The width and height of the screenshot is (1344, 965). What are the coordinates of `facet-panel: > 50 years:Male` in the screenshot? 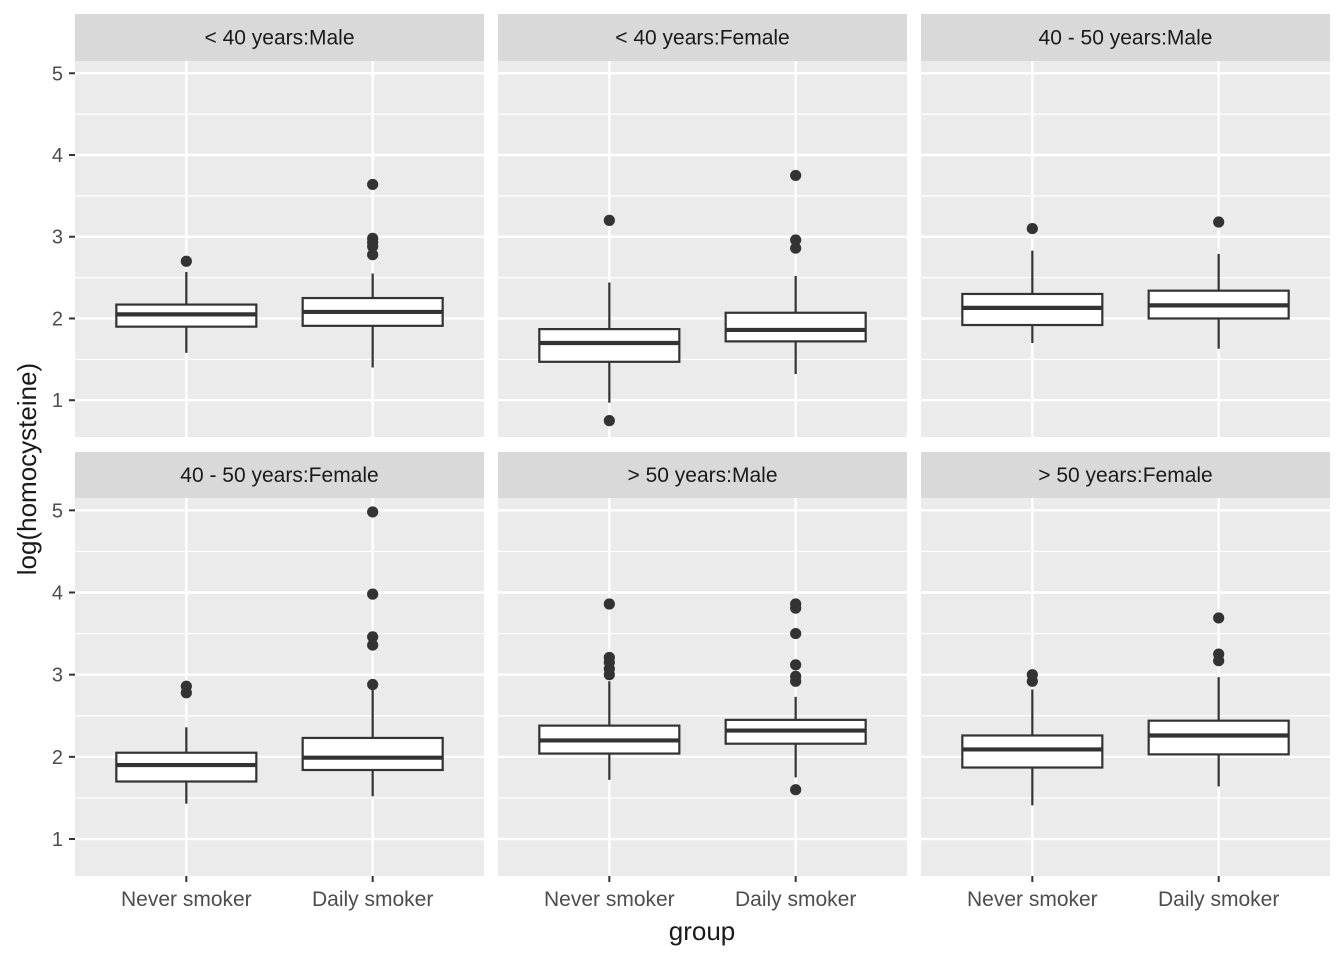 It's located at (702, 664).